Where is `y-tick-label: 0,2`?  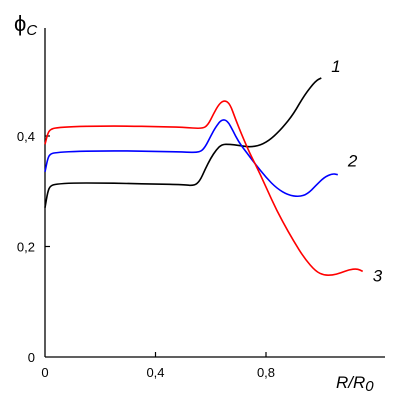 y-tick-label: 0,2 is located at coordinates (26, 247).